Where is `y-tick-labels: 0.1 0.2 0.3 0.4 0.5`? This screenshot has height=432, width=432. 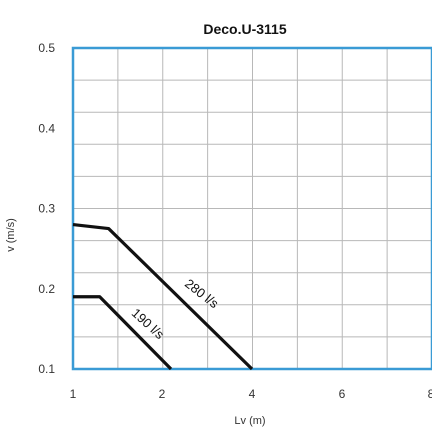
y-tick-labels: 0.1 0.2 0.3 0.4 0.5 is located at coordinates (46, 208).